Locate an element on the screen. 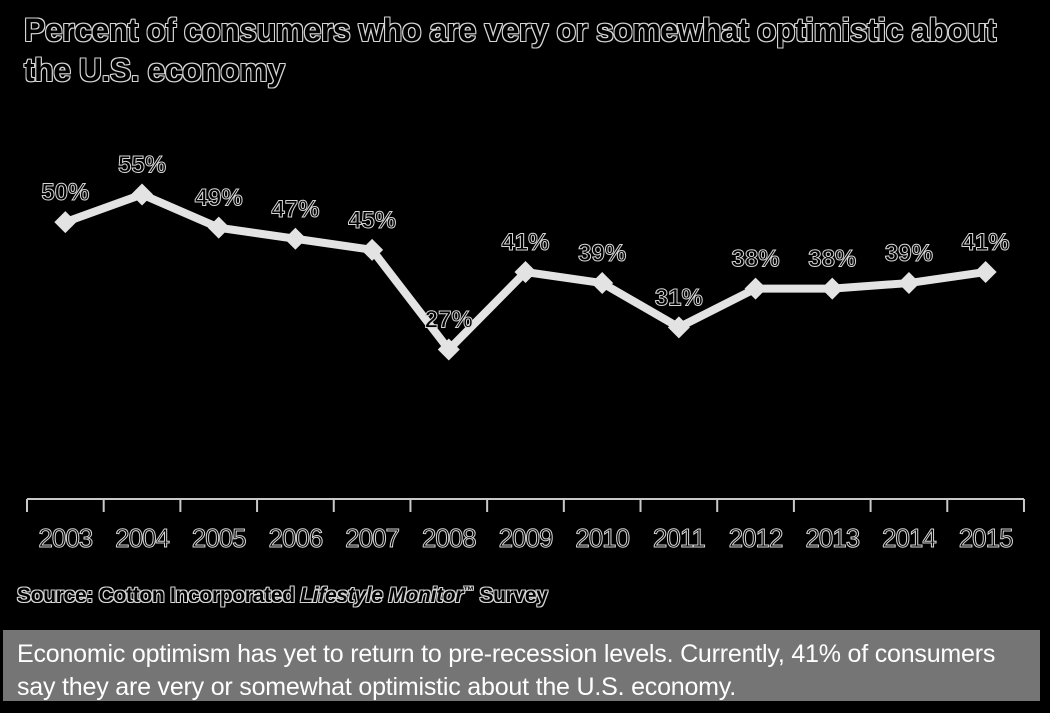 This screenshot has height=713, width=1050. source-italic-title: Lifestyle Monitor is located at coordinates (382, 595).